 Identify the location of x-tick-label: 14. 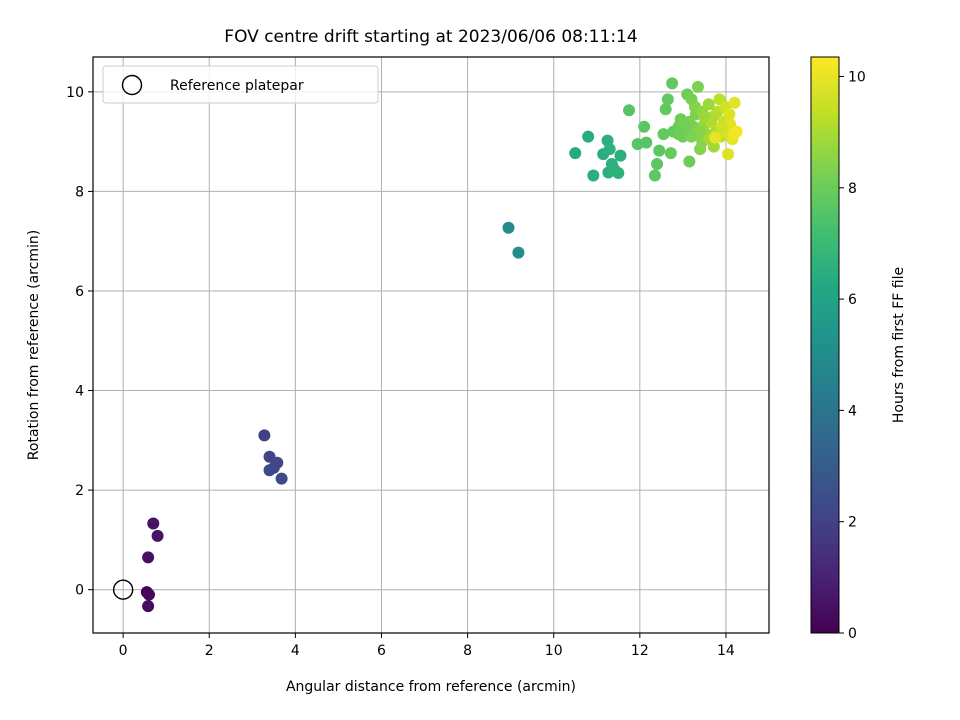
(726, 651).